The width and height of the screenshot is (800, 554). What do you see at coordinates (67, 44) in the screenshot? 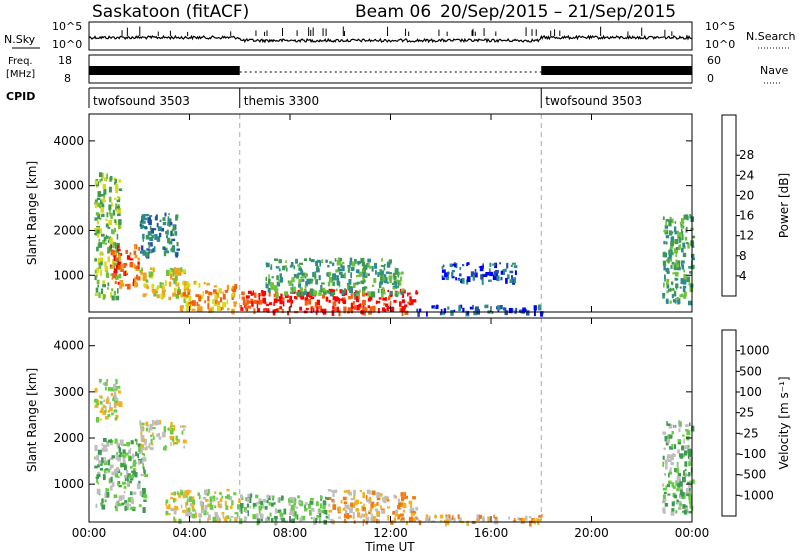
I see `nsky-tick-low: 10^0` at bounding box center [67, 44].